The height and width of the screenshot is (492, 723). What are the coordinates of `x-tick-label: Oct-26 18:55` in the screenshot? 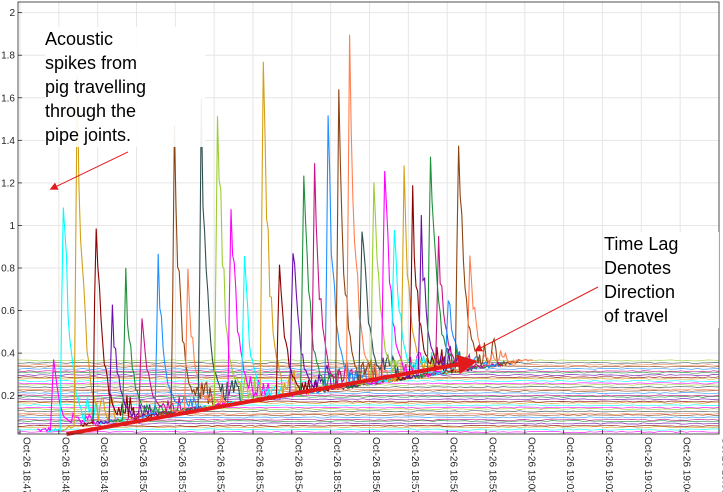 It's located at (336, 464).